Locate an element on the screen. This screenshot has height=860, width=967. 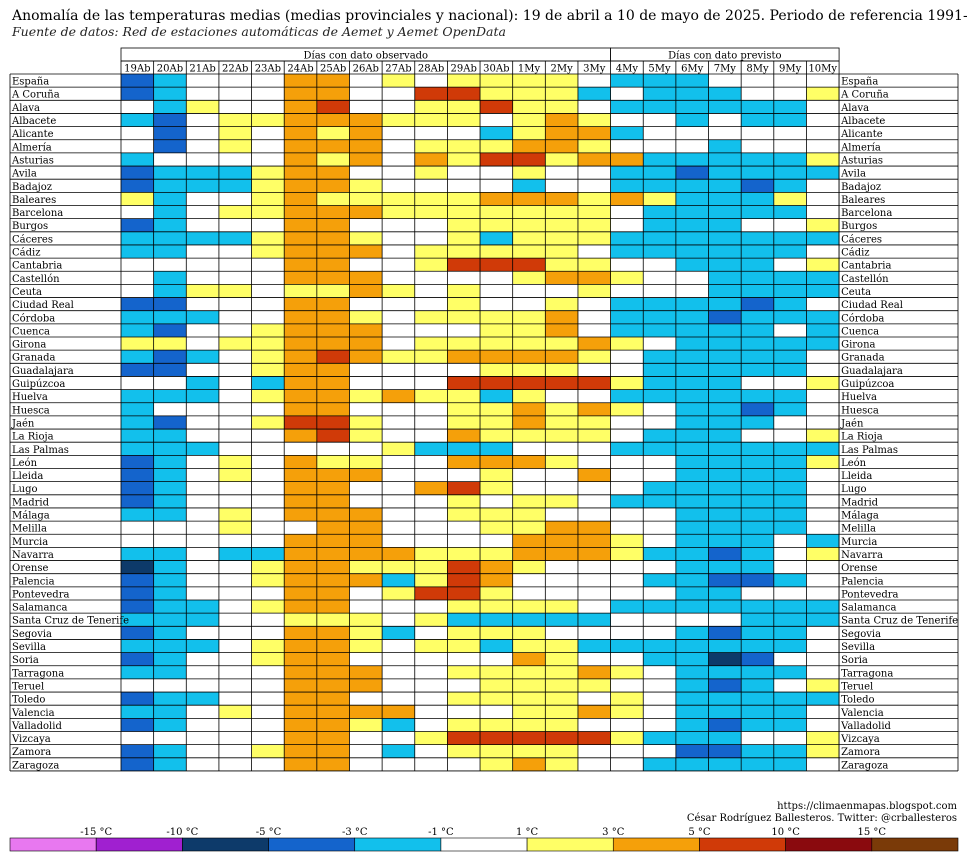
legend-tick-label: -10 °C is located at coordinates (182, 832).